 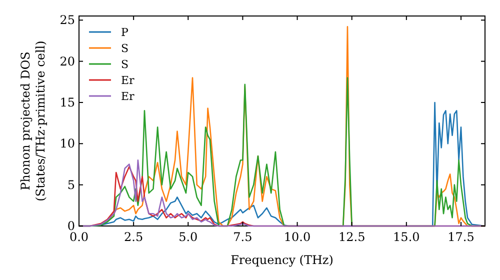 I want to click on y-tick-label: 15, so click(x=67, y=102).